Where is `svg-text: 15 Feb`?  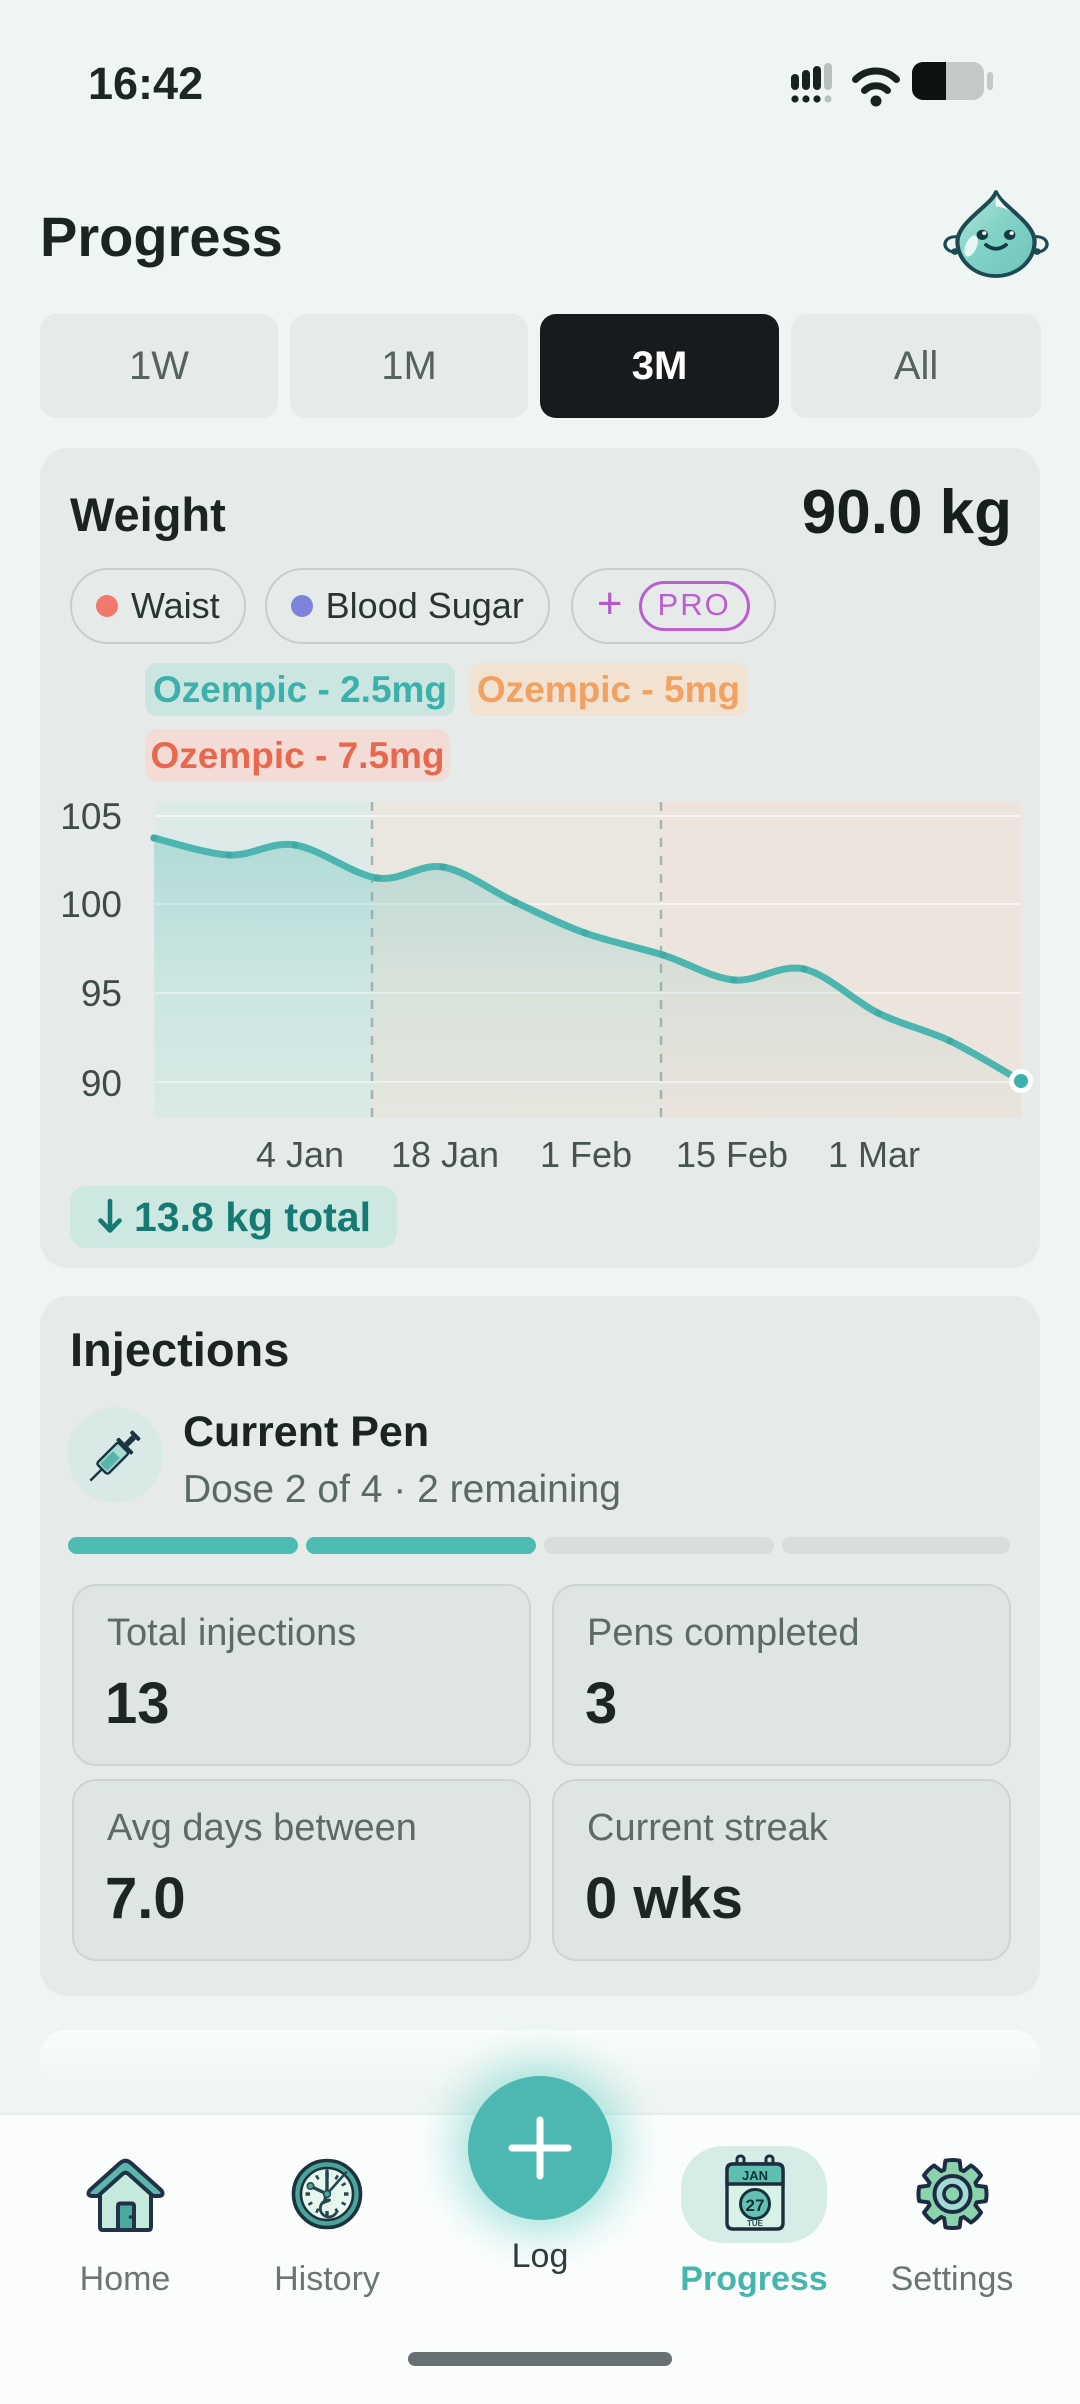
svg-text: 15 Feb is located at coordinates (732, 1154).